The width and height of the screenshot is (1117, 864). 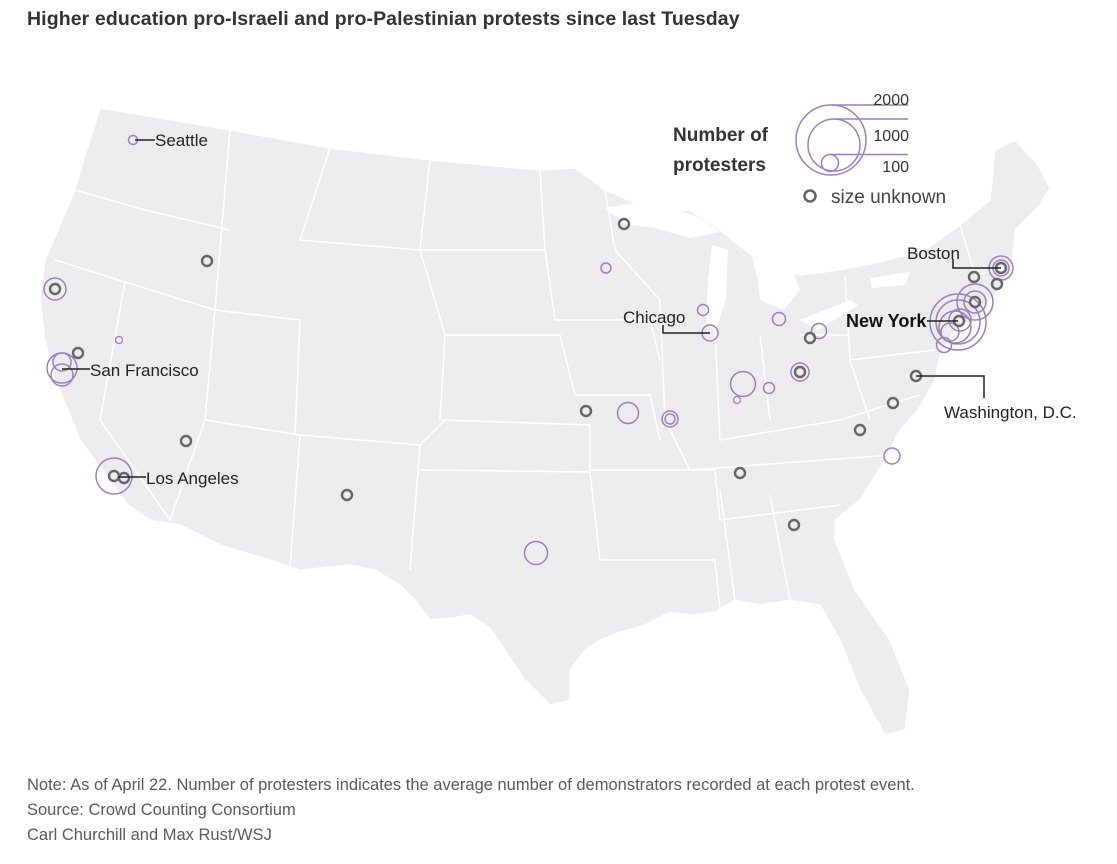 I want to click on lake-ontario, so click(x=890, y=280).